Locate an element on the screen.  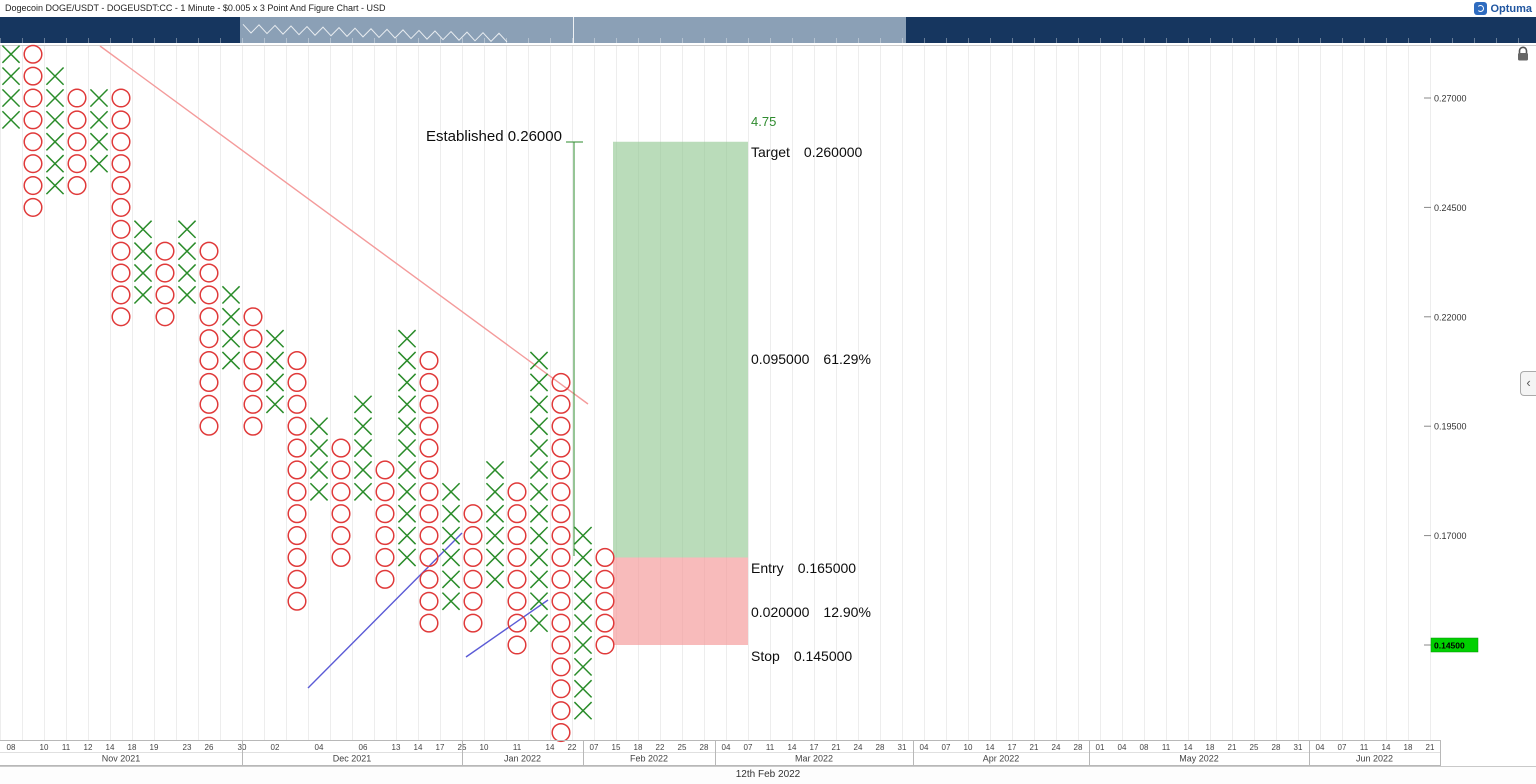
svg-text: Nov 2021 is located at coordinates (121, 759).